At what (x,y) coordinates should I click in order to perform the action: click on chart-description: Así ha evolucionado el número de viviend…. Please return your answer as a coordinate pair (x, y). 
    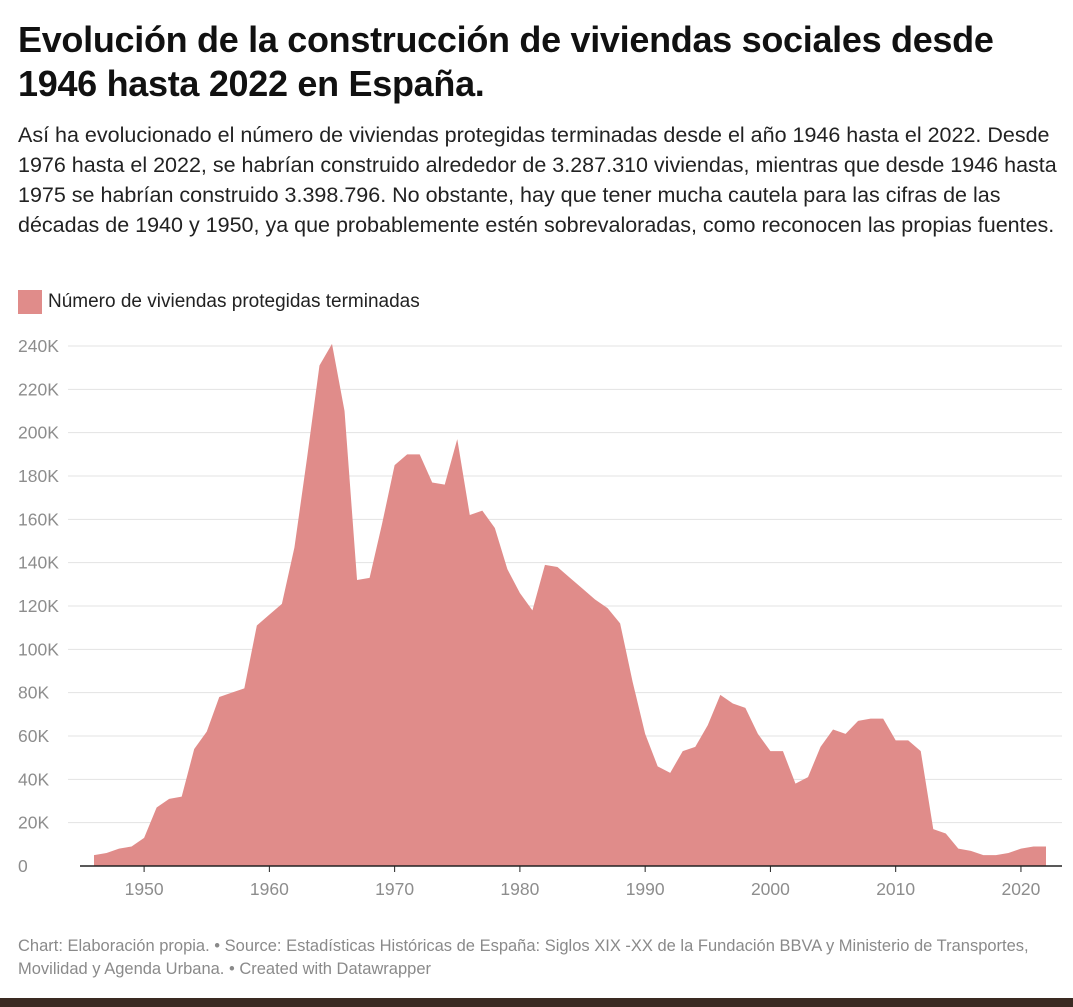
    Looking at the image, I should click on (537, 180).